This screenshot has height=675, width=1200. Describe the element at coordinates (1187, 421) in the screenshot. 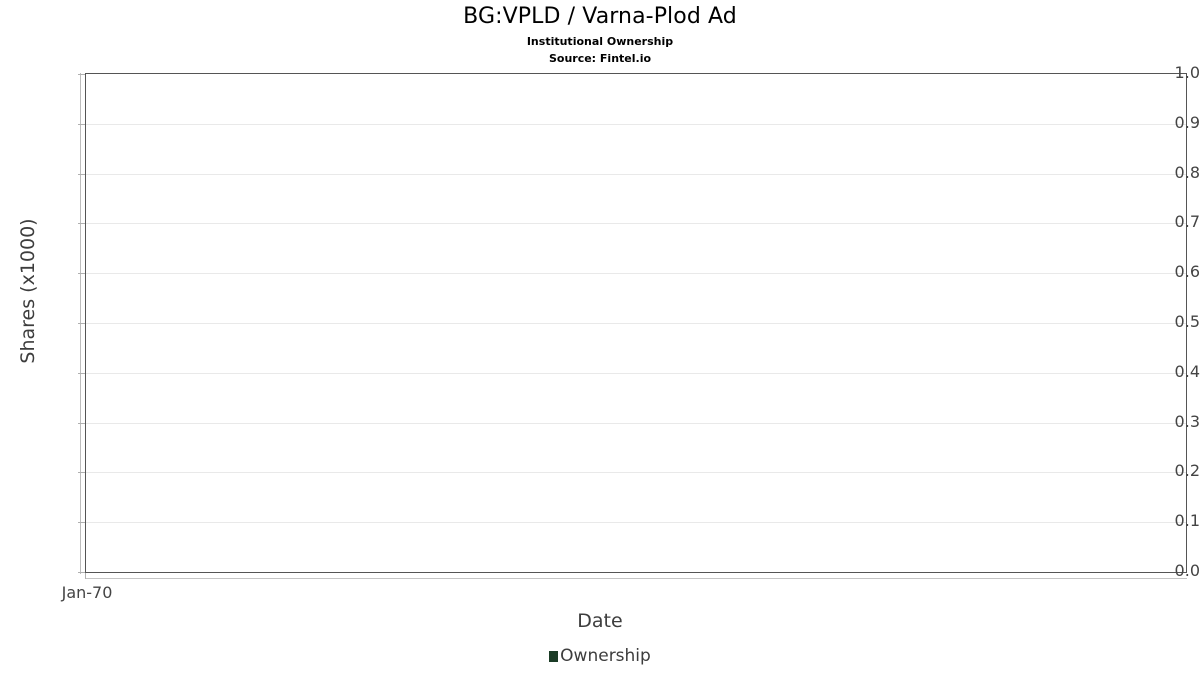

I see `y-axis-tick-label: 0.3` at that location.